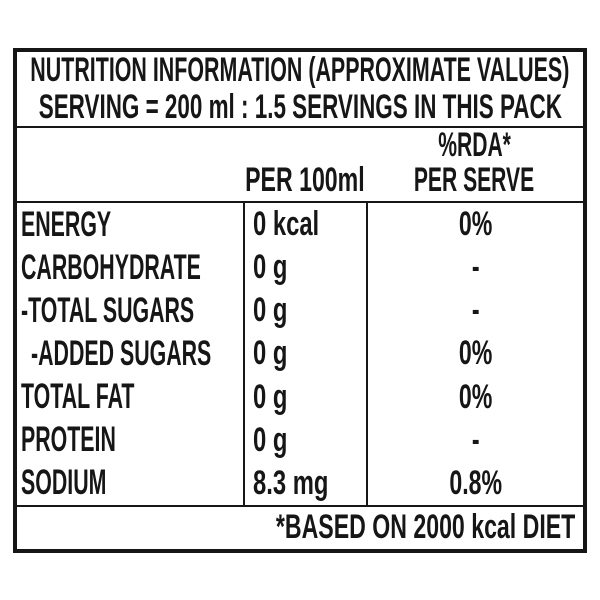 This screenshot has width=600, height=600. What do you see at coordinates (300, 526) in the screenshot?
I see `footer-note: *BASED ON 2000 kcal DIET` at bounding box center [300, 526].